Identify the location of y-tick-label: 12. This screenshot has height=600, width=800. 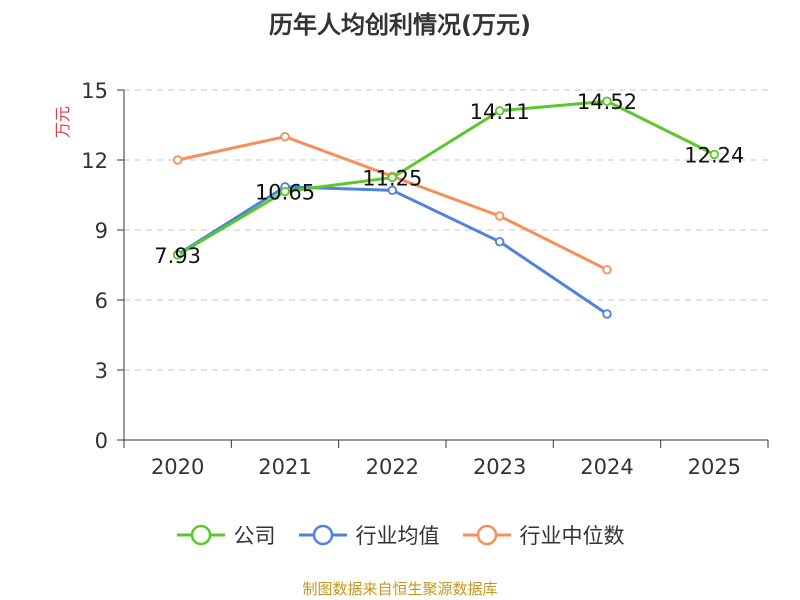
(94, 161).